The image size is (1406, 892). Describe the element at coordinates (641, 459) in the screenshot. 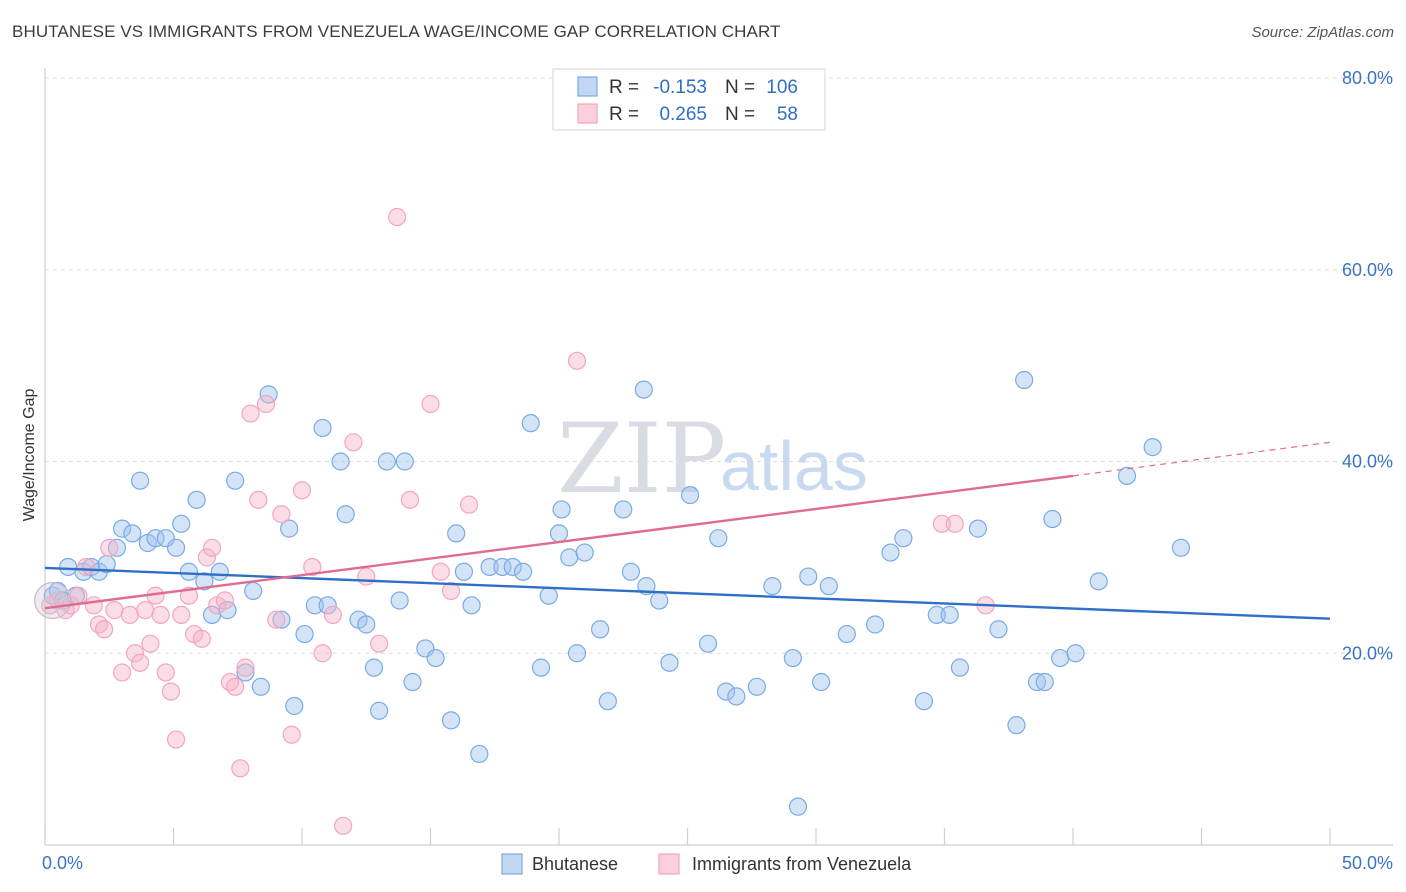

I see `watermark-zip: ZIP` at that location.